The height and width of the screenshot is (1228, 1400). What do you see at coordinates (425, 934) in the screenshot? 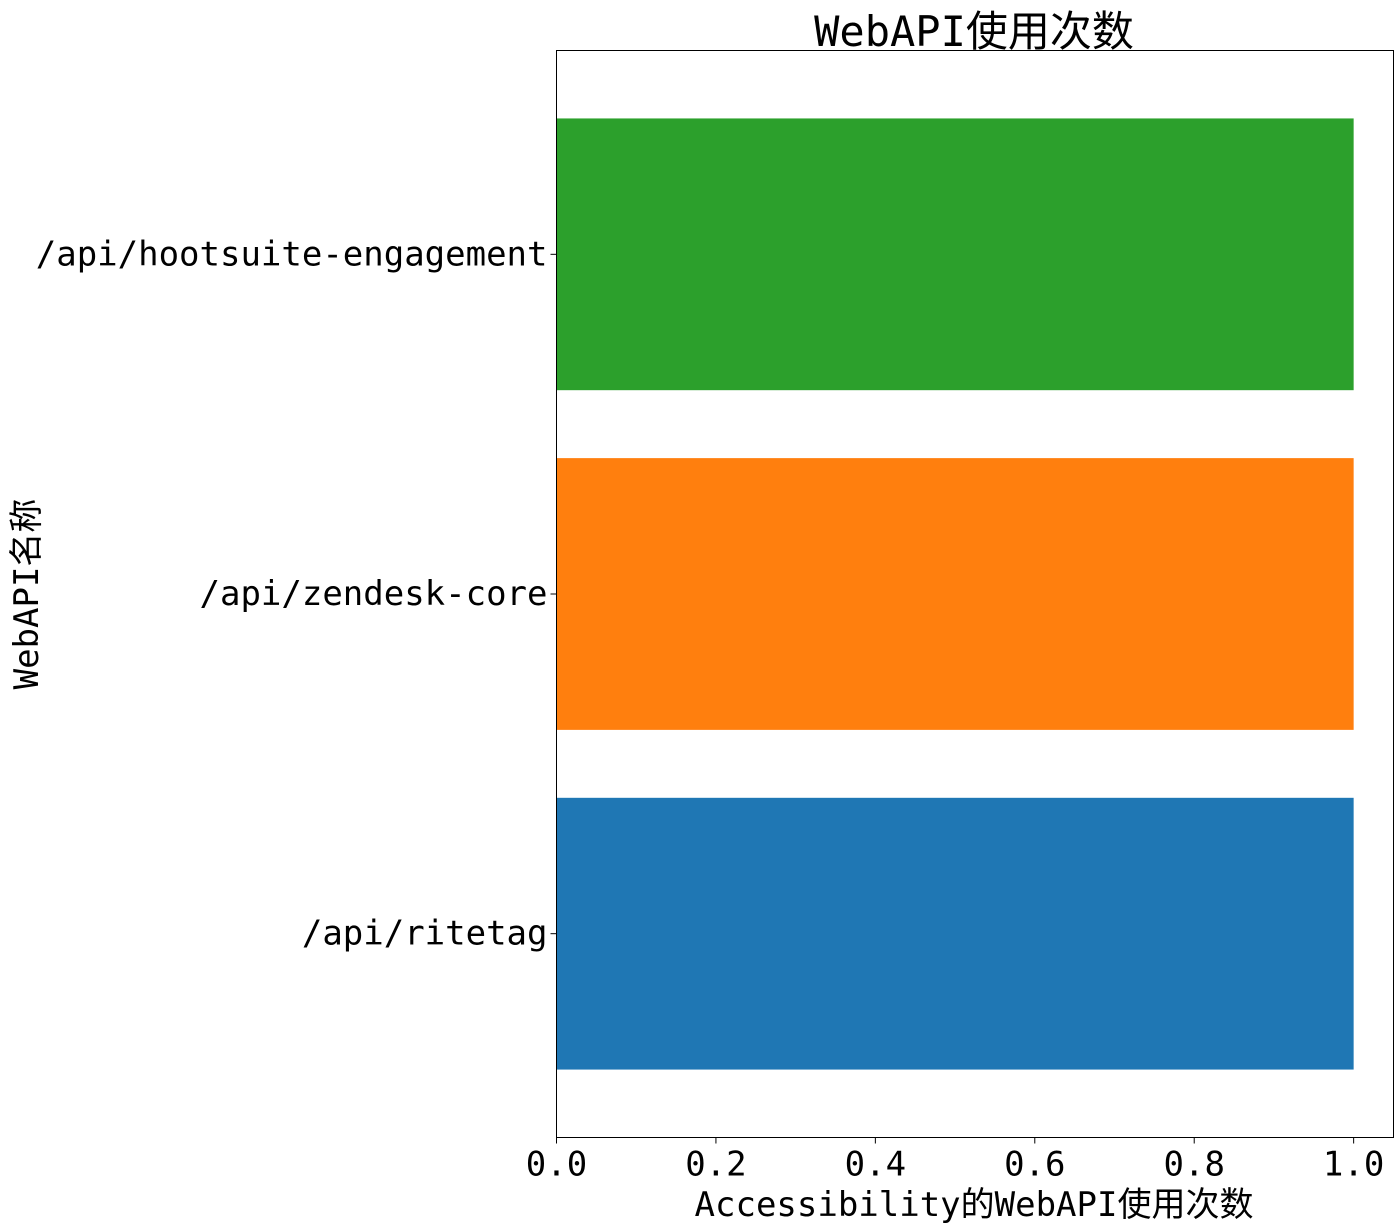
I see `y-tick-label: /api/ritetag` at bounding box center [425, 934].